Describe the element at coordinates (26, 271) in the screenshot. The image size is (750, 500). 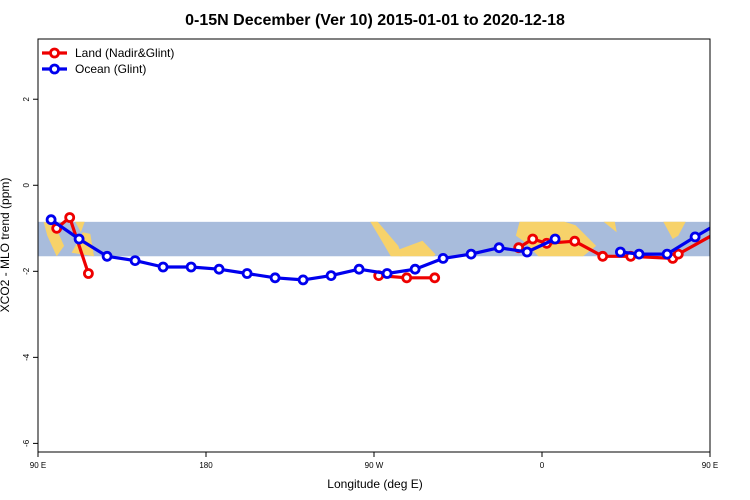
I see `y-tick-label: -2` at that location.